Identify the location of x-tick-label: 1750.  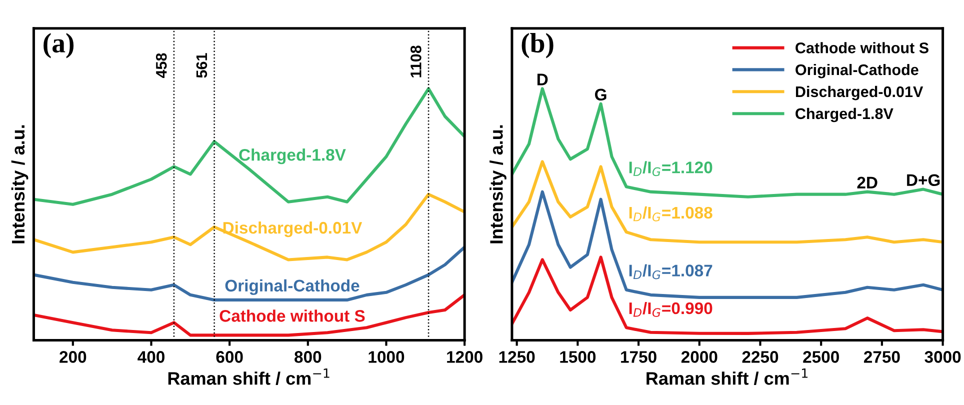
(638, 357).